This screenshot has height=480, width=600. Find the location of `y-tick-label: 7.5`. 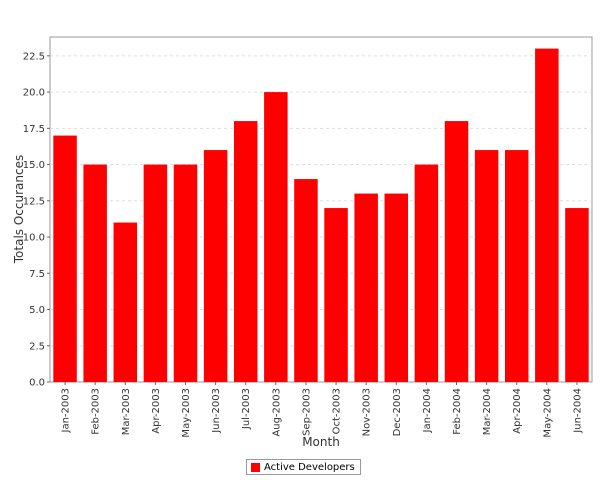

y-tick-label: 7.5 is located at coordinates (37, 274).